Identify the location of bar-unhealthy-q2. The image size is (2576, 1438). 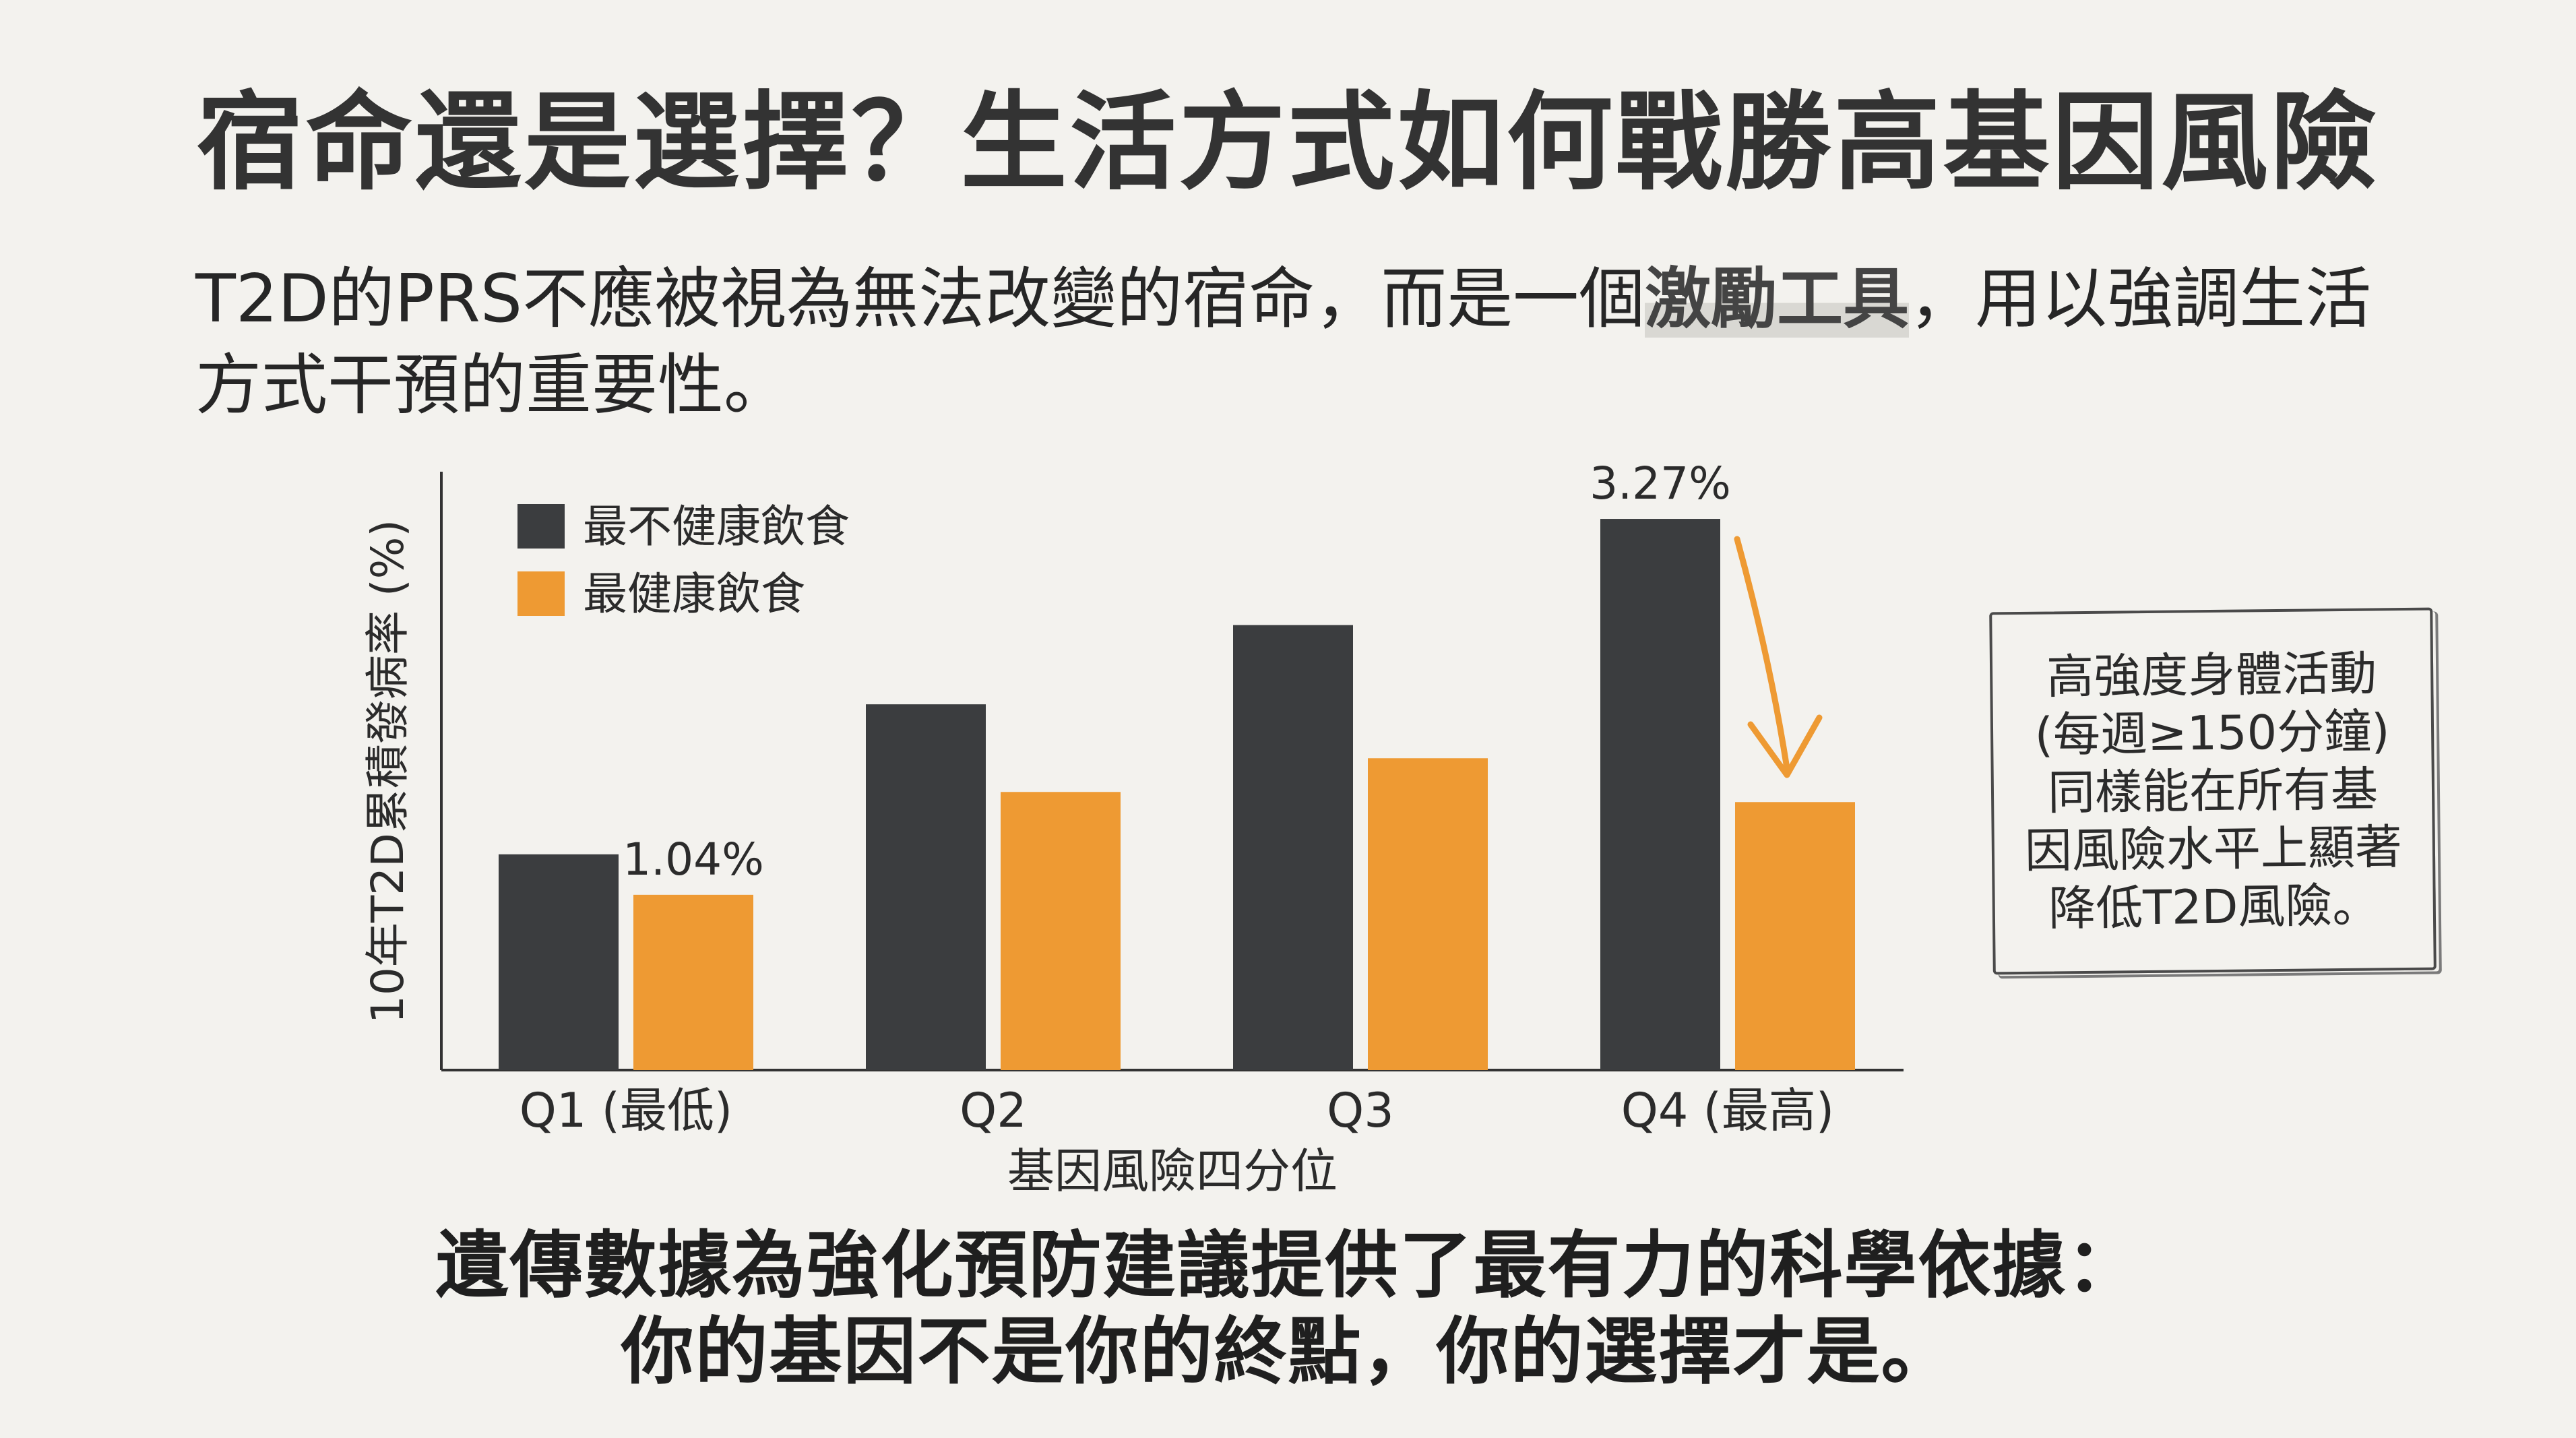
(926, 887).